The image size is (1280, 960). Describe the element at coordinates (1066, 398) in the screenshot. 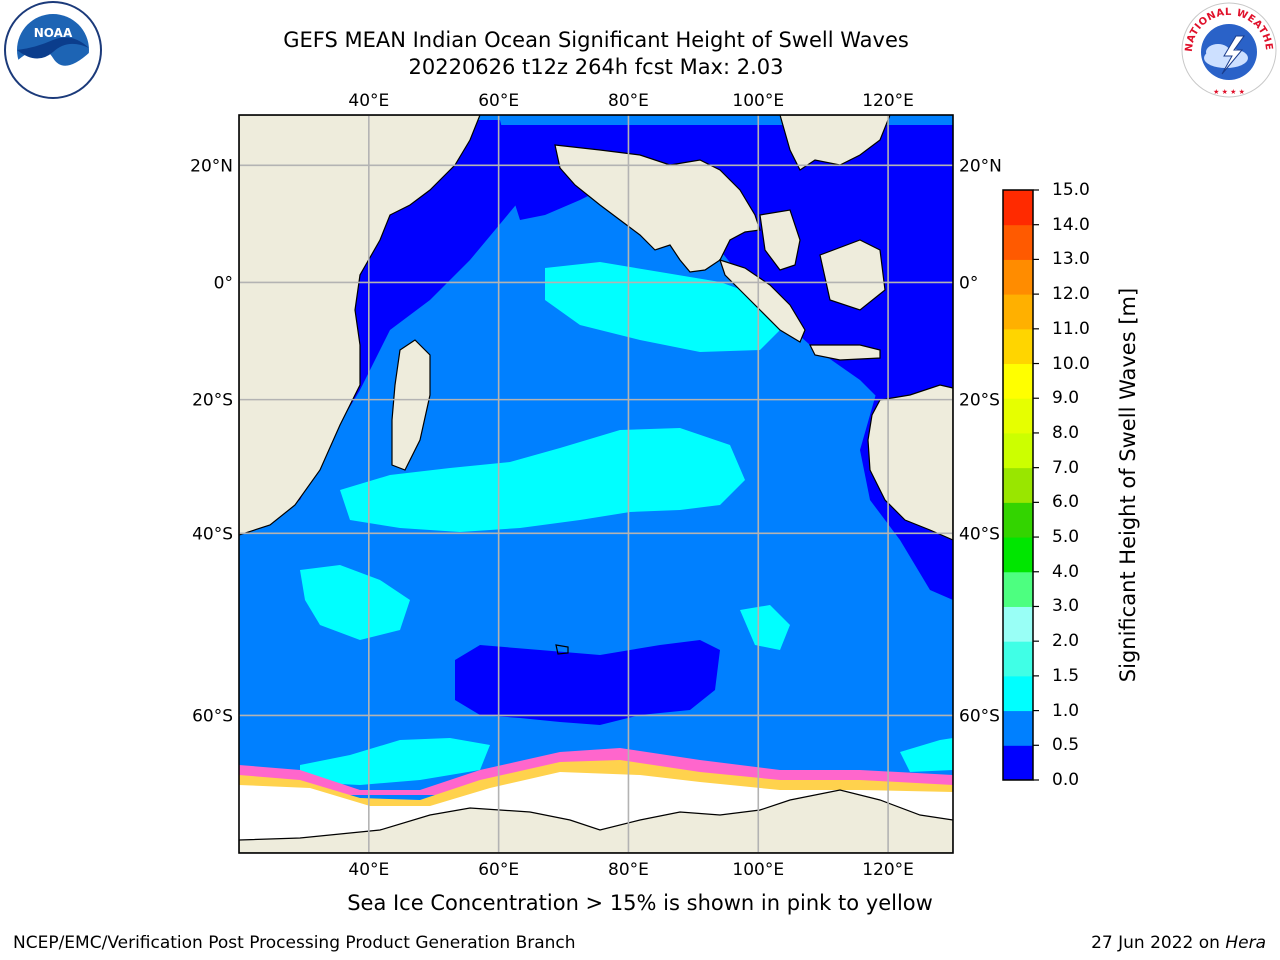

I see `colorbar-tick-label: 9.0` at that location.